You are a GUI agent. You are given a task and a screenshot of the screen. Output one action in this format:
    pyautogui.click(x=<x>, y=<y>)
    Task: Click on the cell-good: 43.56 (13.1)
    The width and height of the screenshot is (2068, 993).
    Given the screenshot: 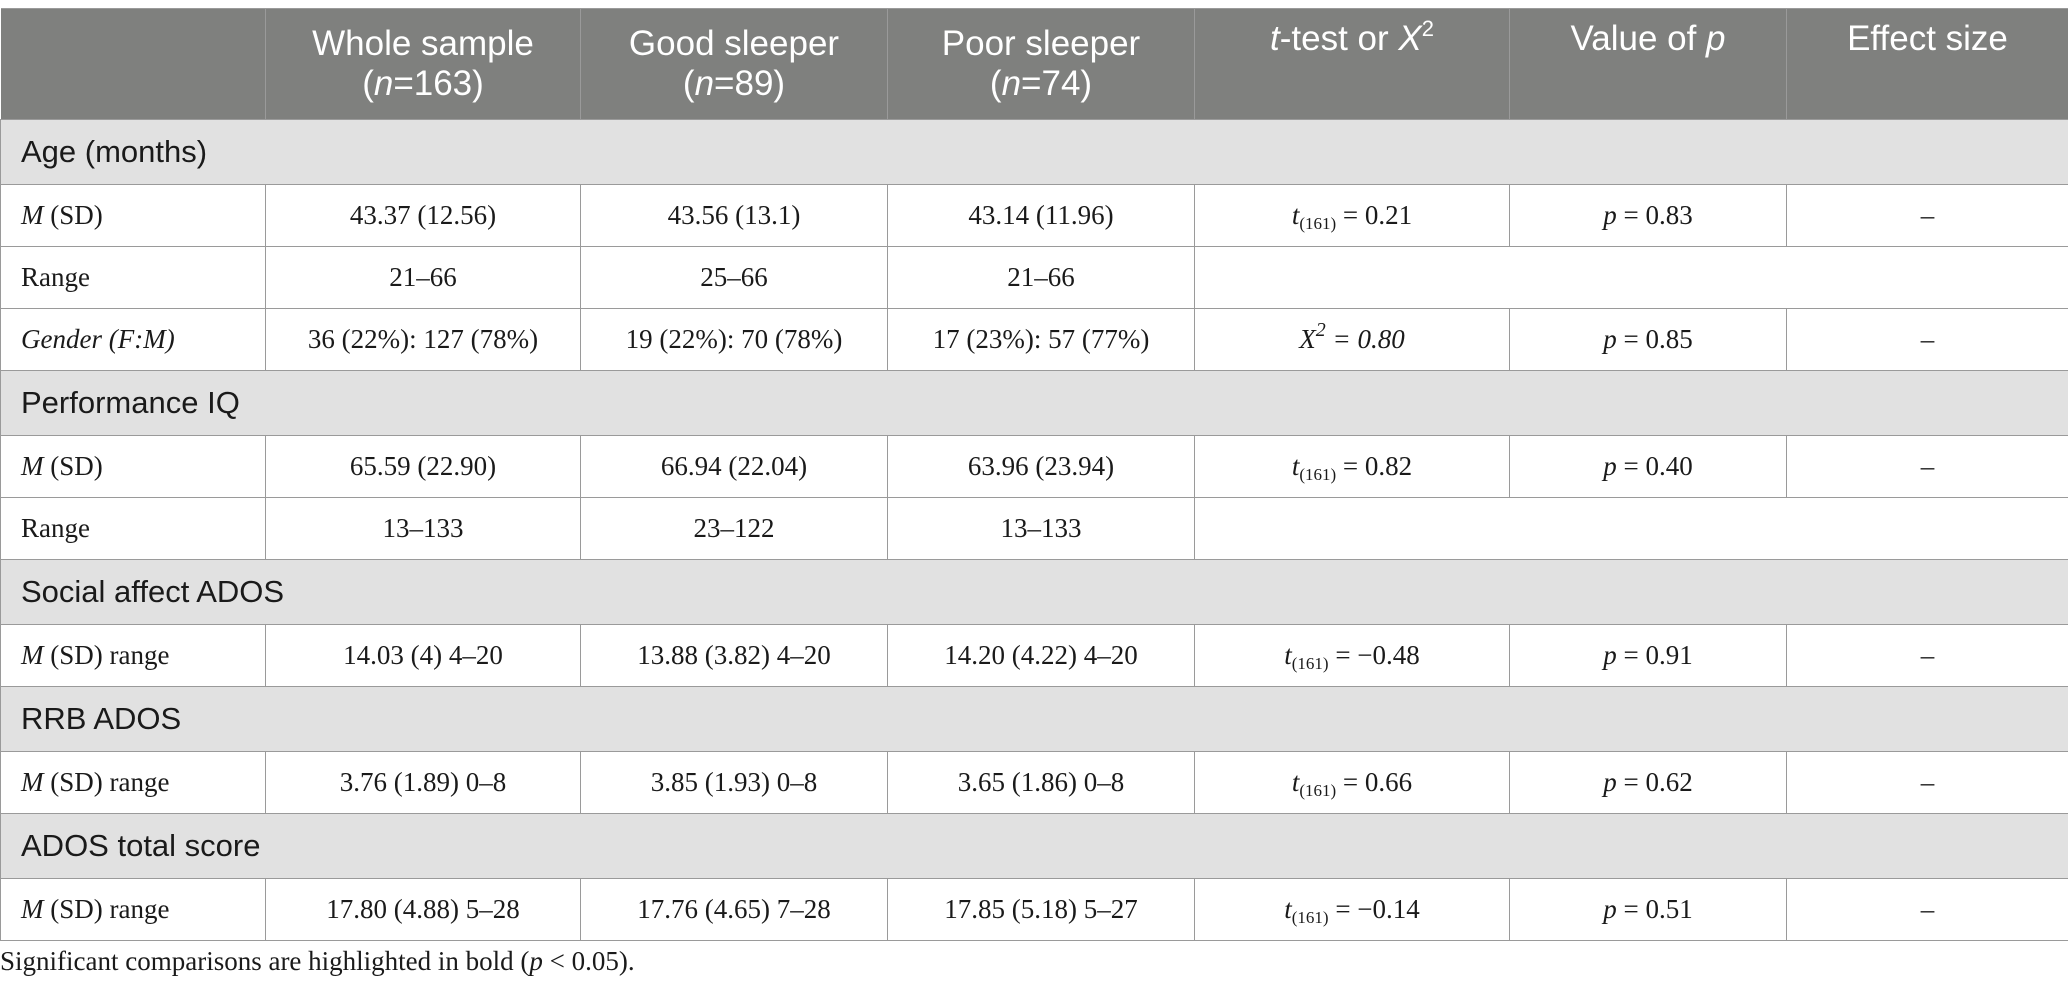 What is the action you would take?
    pyautogui.click(x=734, y=215)
    